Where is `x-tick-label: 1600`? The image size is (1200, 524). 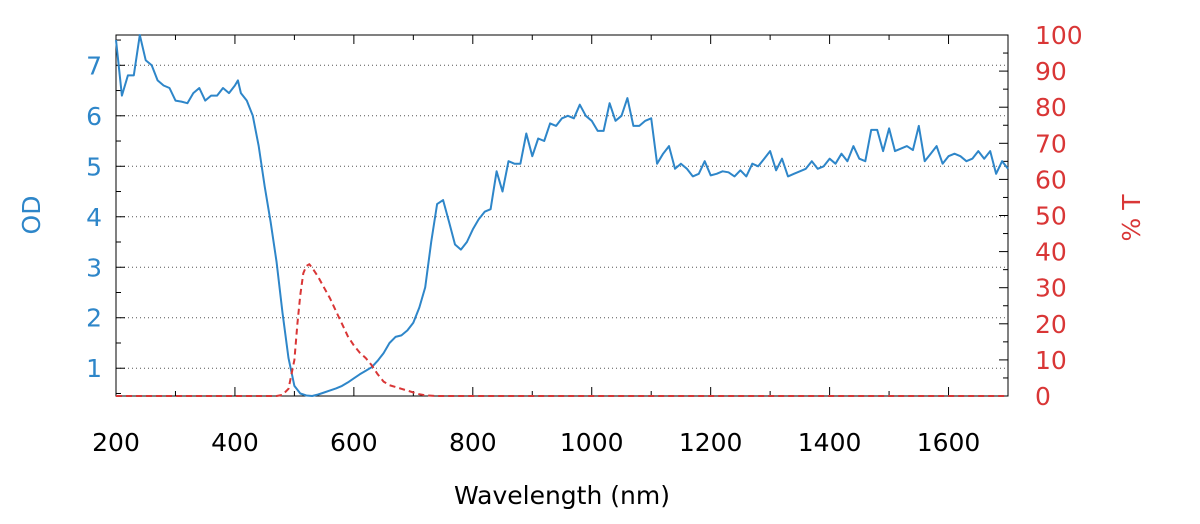 x-tick-label: 1600 is located at coordinates (949, 442).